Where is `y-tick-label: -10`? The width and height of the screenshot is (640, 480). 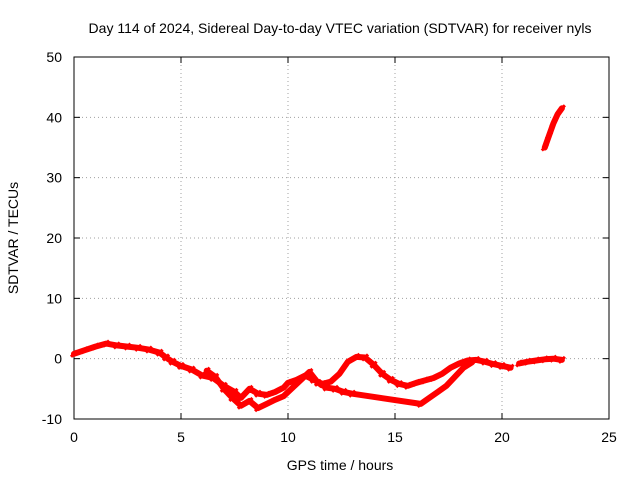
y-tick-label: -10 is located at coordinates (52, 419).